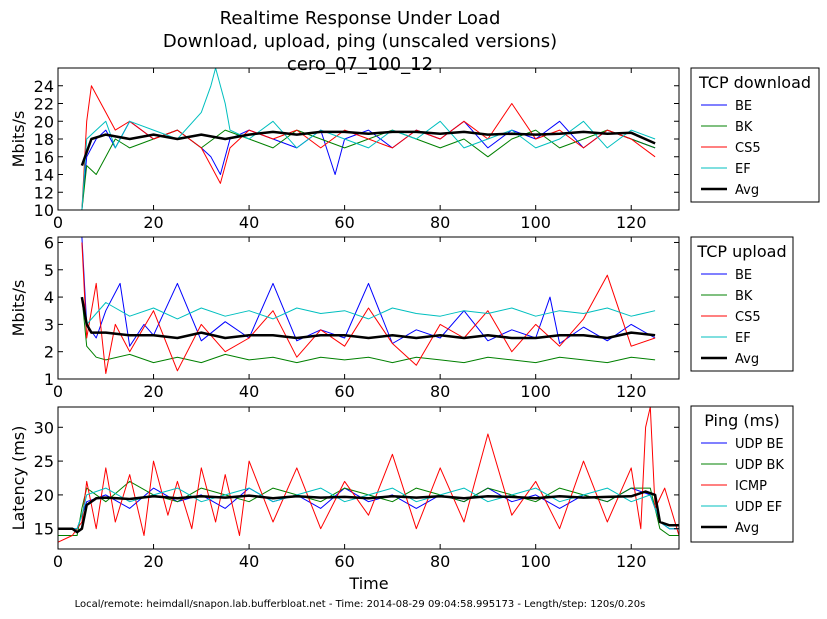  I want to click on y-tick-label-2-15: 15, so click(44, 529).